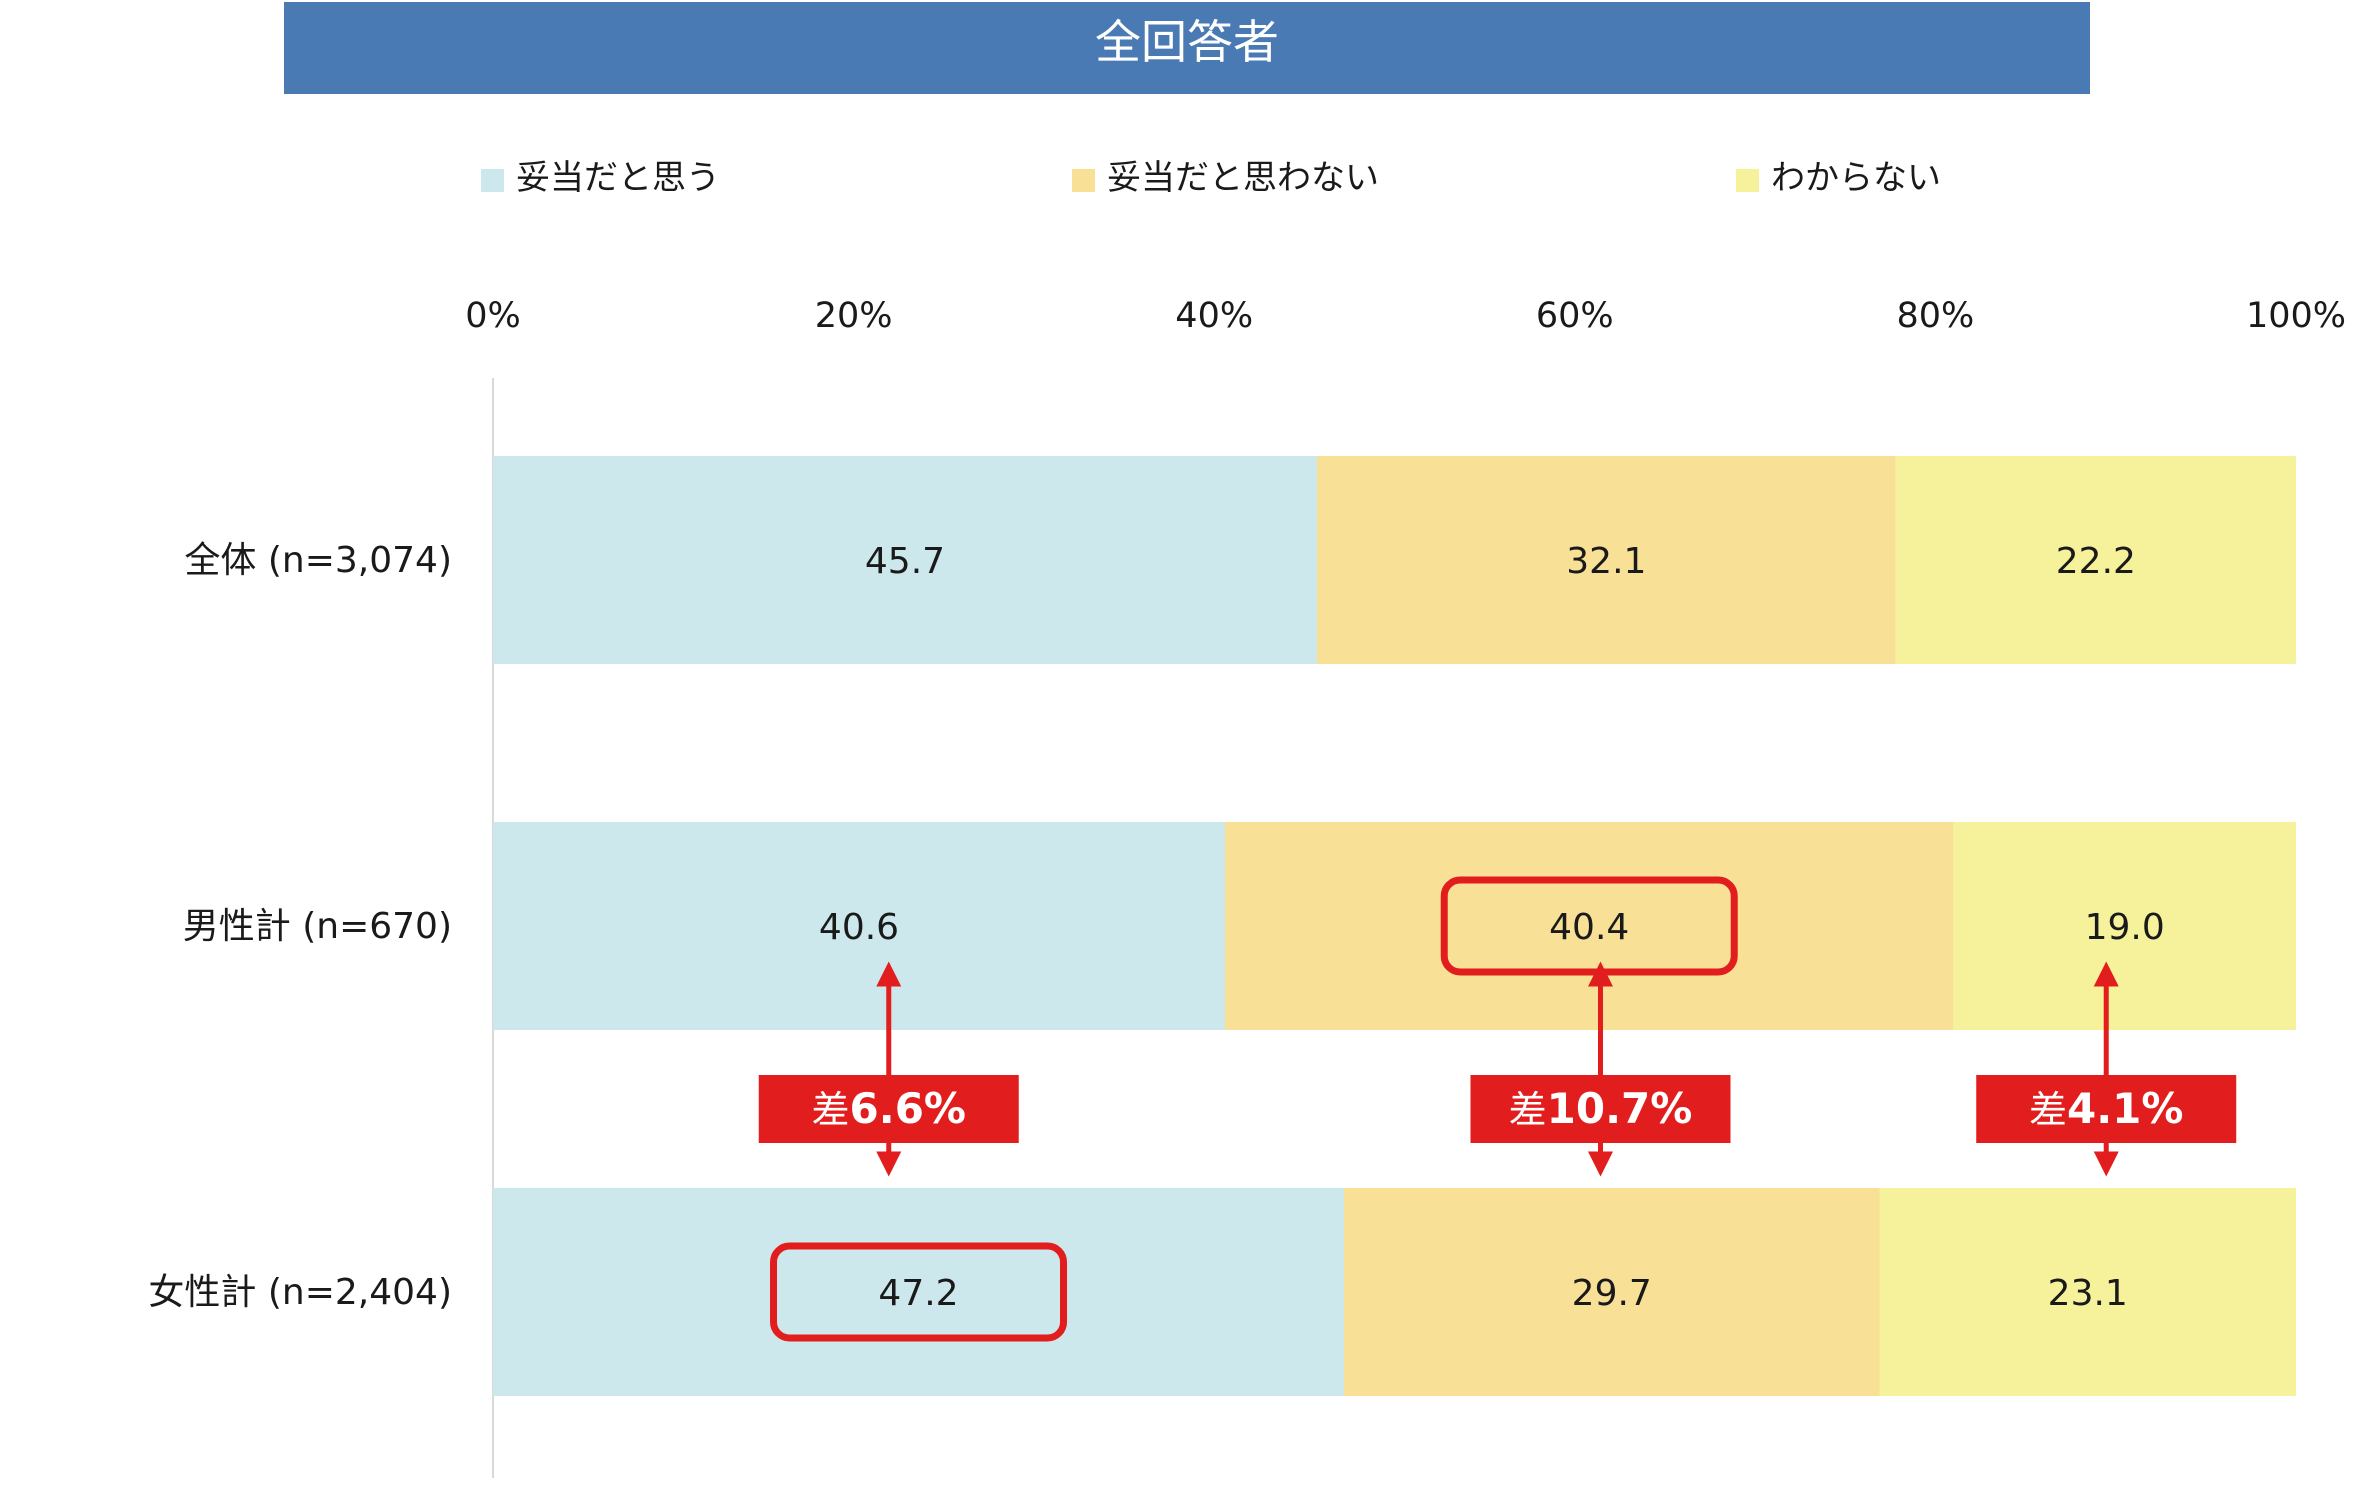 This screenshot has height=1510, width=2360. What do you see at coordinates (1575, 316) in the screenshot?
I see `x-tick-label: 60%` at bounding box center [1575, 316].